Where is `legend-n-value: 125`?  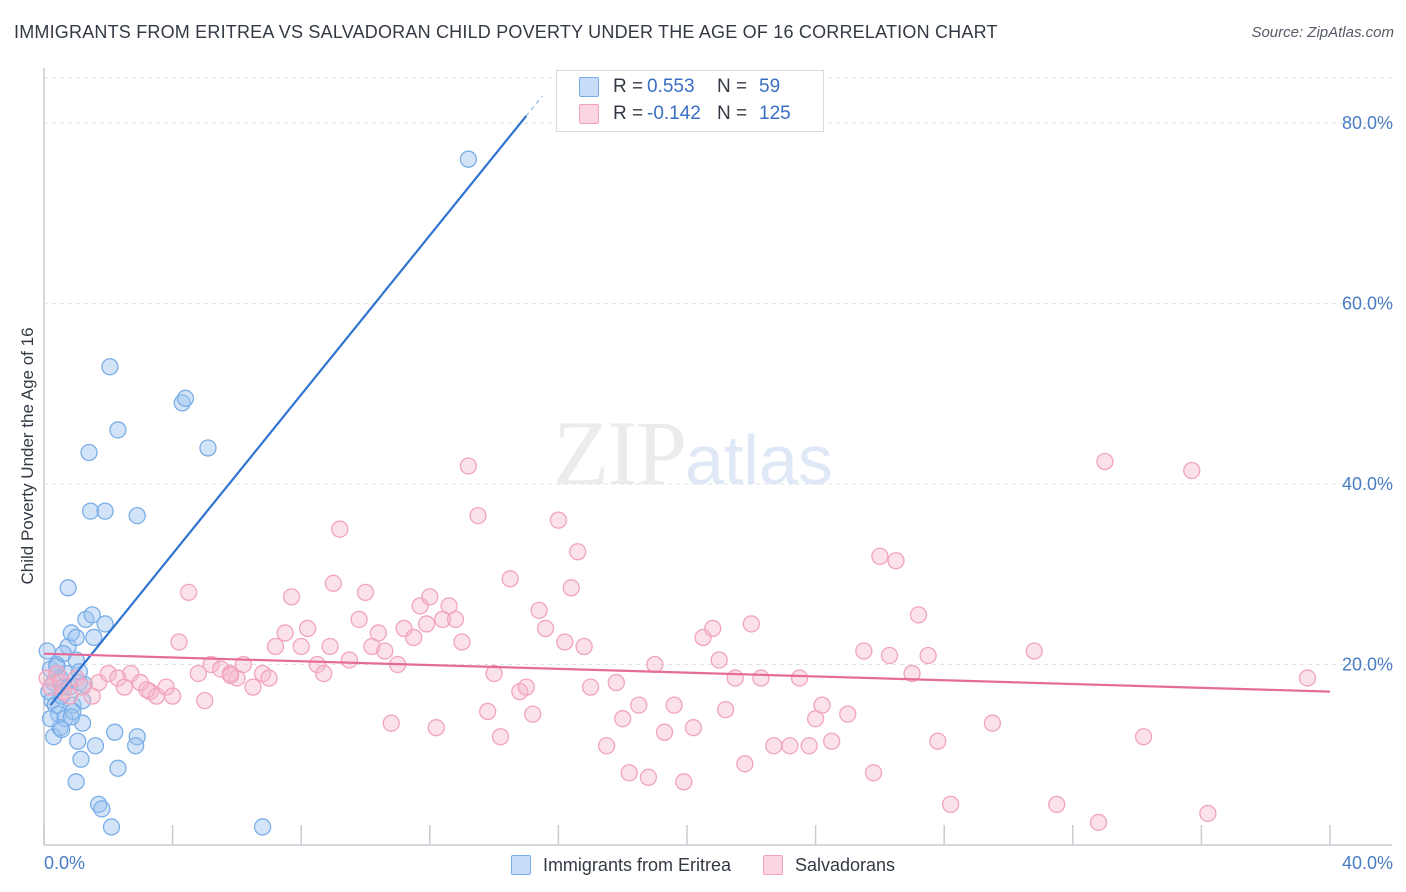 legend-n-value: 125 is located at coordinates (775, 113).